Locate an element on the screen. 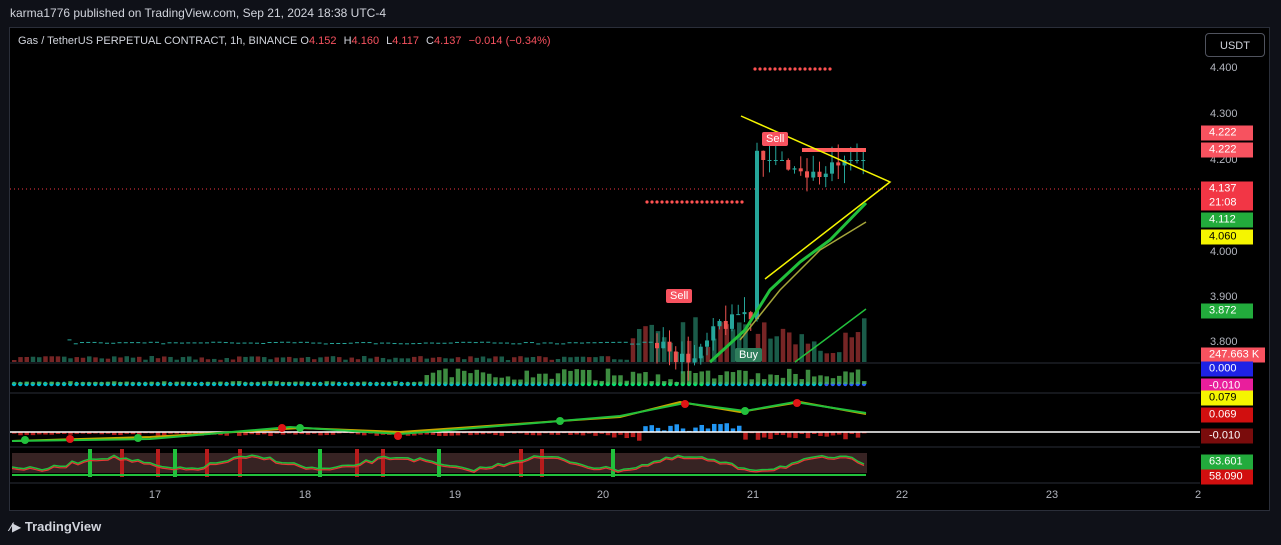 This screenshot has height=545, width=1281. ohlc-value: 4.117 is located at coordinates (405, 41).